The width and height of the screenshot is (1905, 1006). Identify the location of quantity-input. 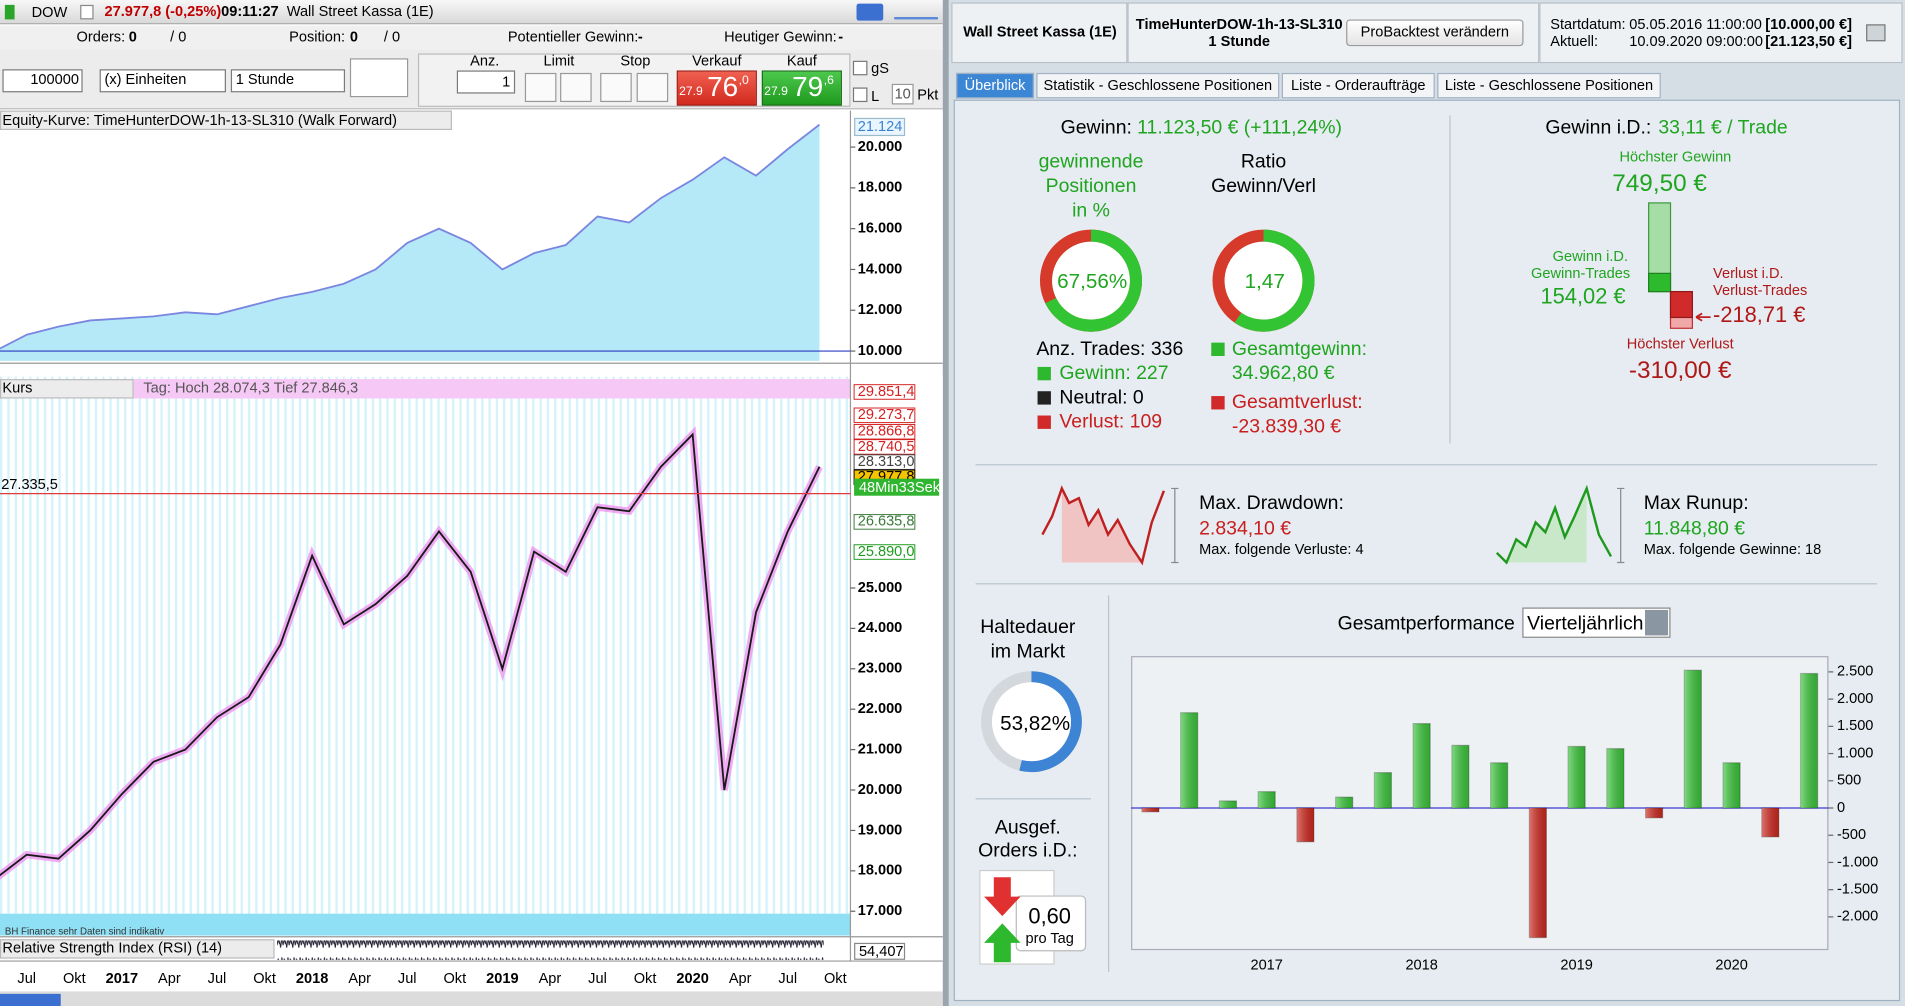
(42, 81).